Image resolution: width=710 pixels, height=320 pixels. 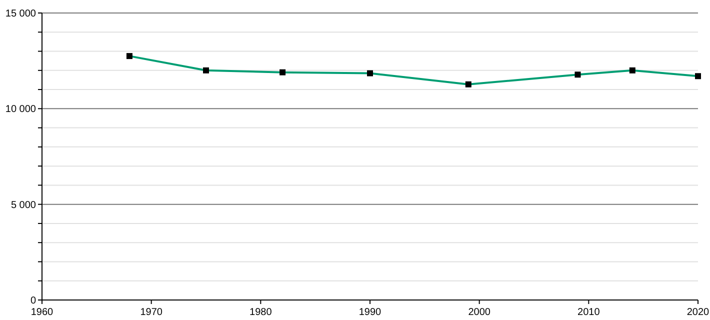 What do you see at coordinates (261, 312) in the screenshot?
I see `x-tick-label: 1980` at bounding box center [261, 312].